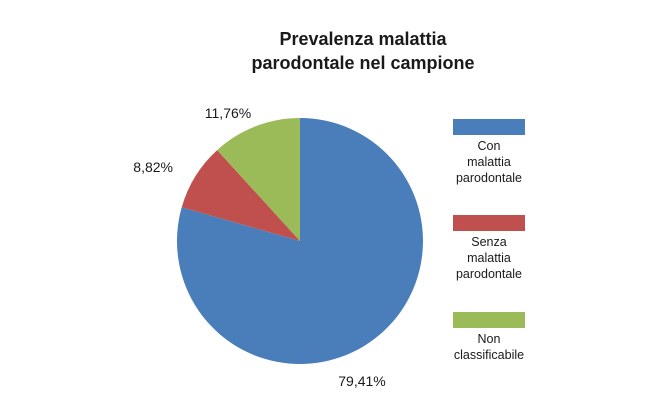 This screenshot has height=420, width=672. What do you see at coordinates (362, 63) in the screenshot?
I see `chart-title-line-2: parodontale nel campione` at bounding box center [362, 63].